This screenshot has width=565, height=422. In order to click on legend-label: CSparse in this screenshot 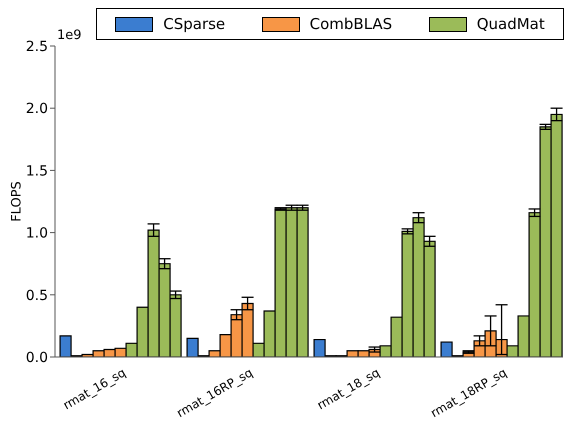, I will do `click(194, 24)`.